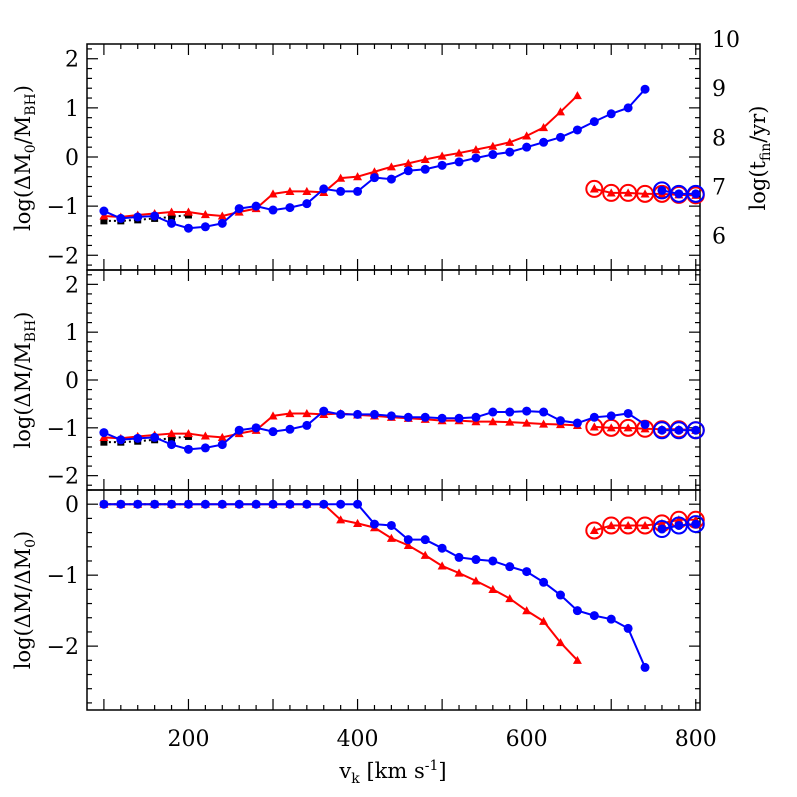 Image resolution: width=797 pixels, height=797 pixels. I want to click on bottom-ylabel: log(ΔM/ΔM0), so click(25, 600).